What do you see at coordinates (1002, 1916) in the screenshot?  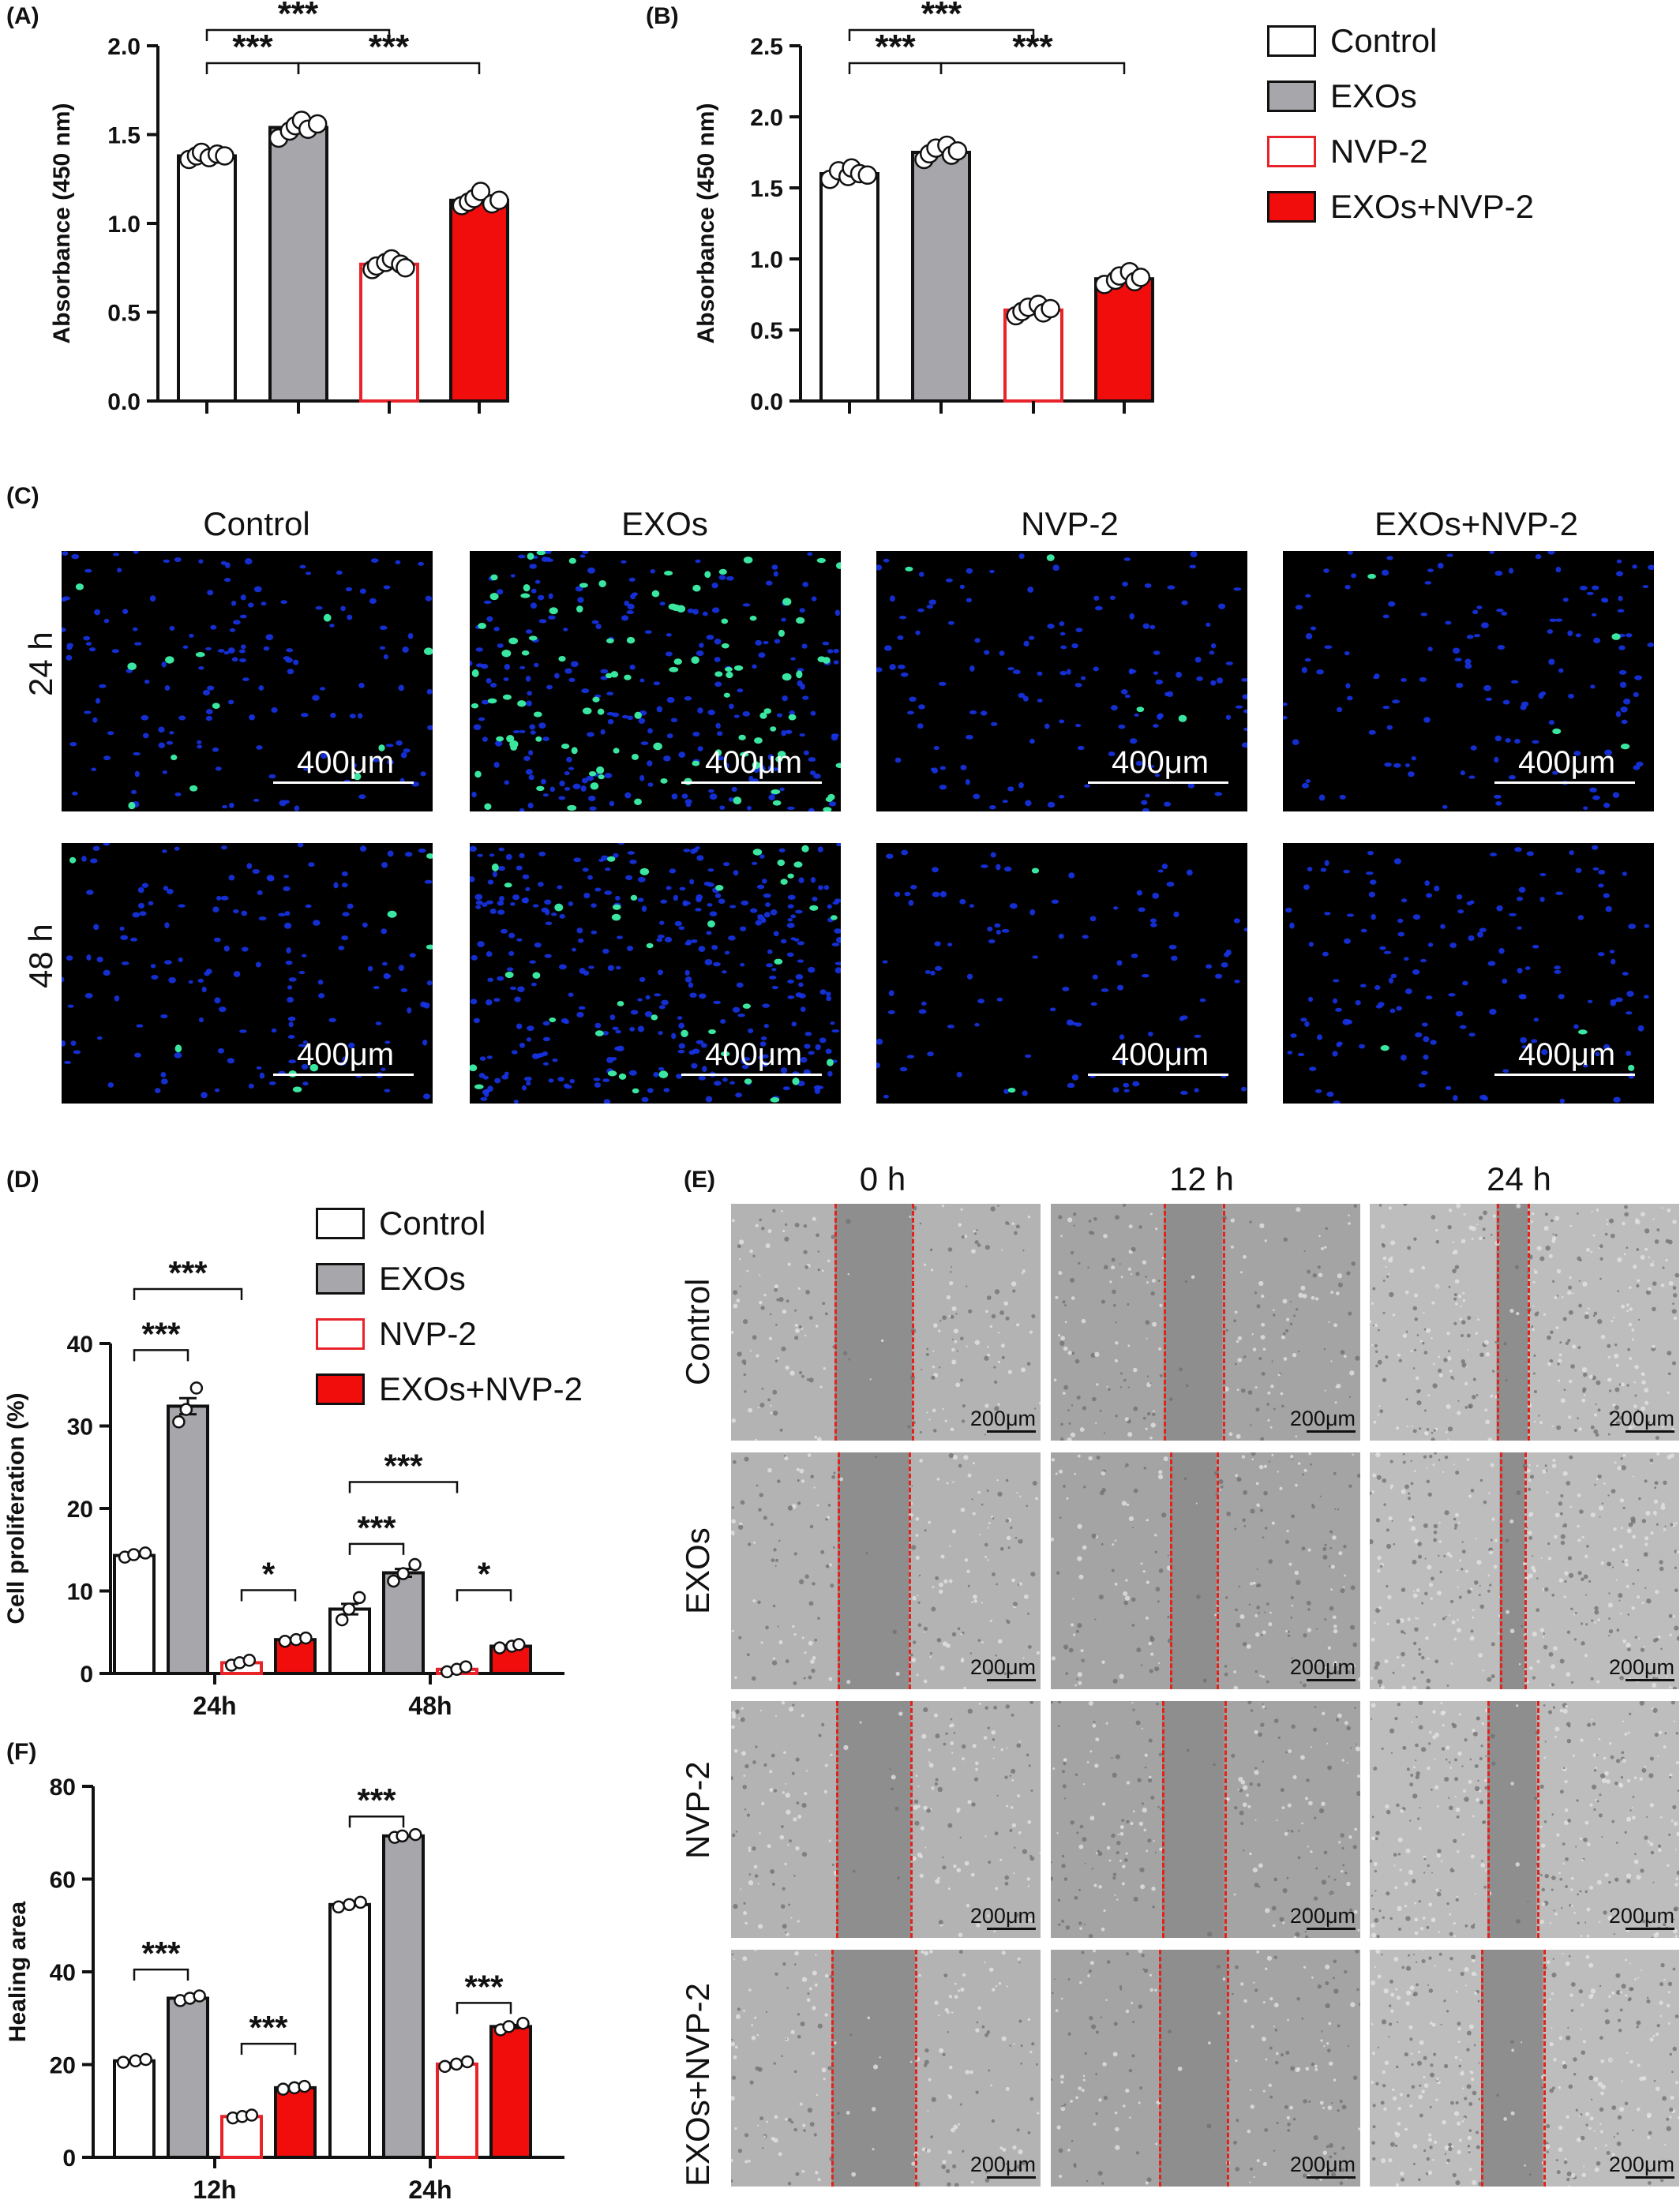 I see `scale-bar-label: 200μm` at bounding box center [1002, 1916].